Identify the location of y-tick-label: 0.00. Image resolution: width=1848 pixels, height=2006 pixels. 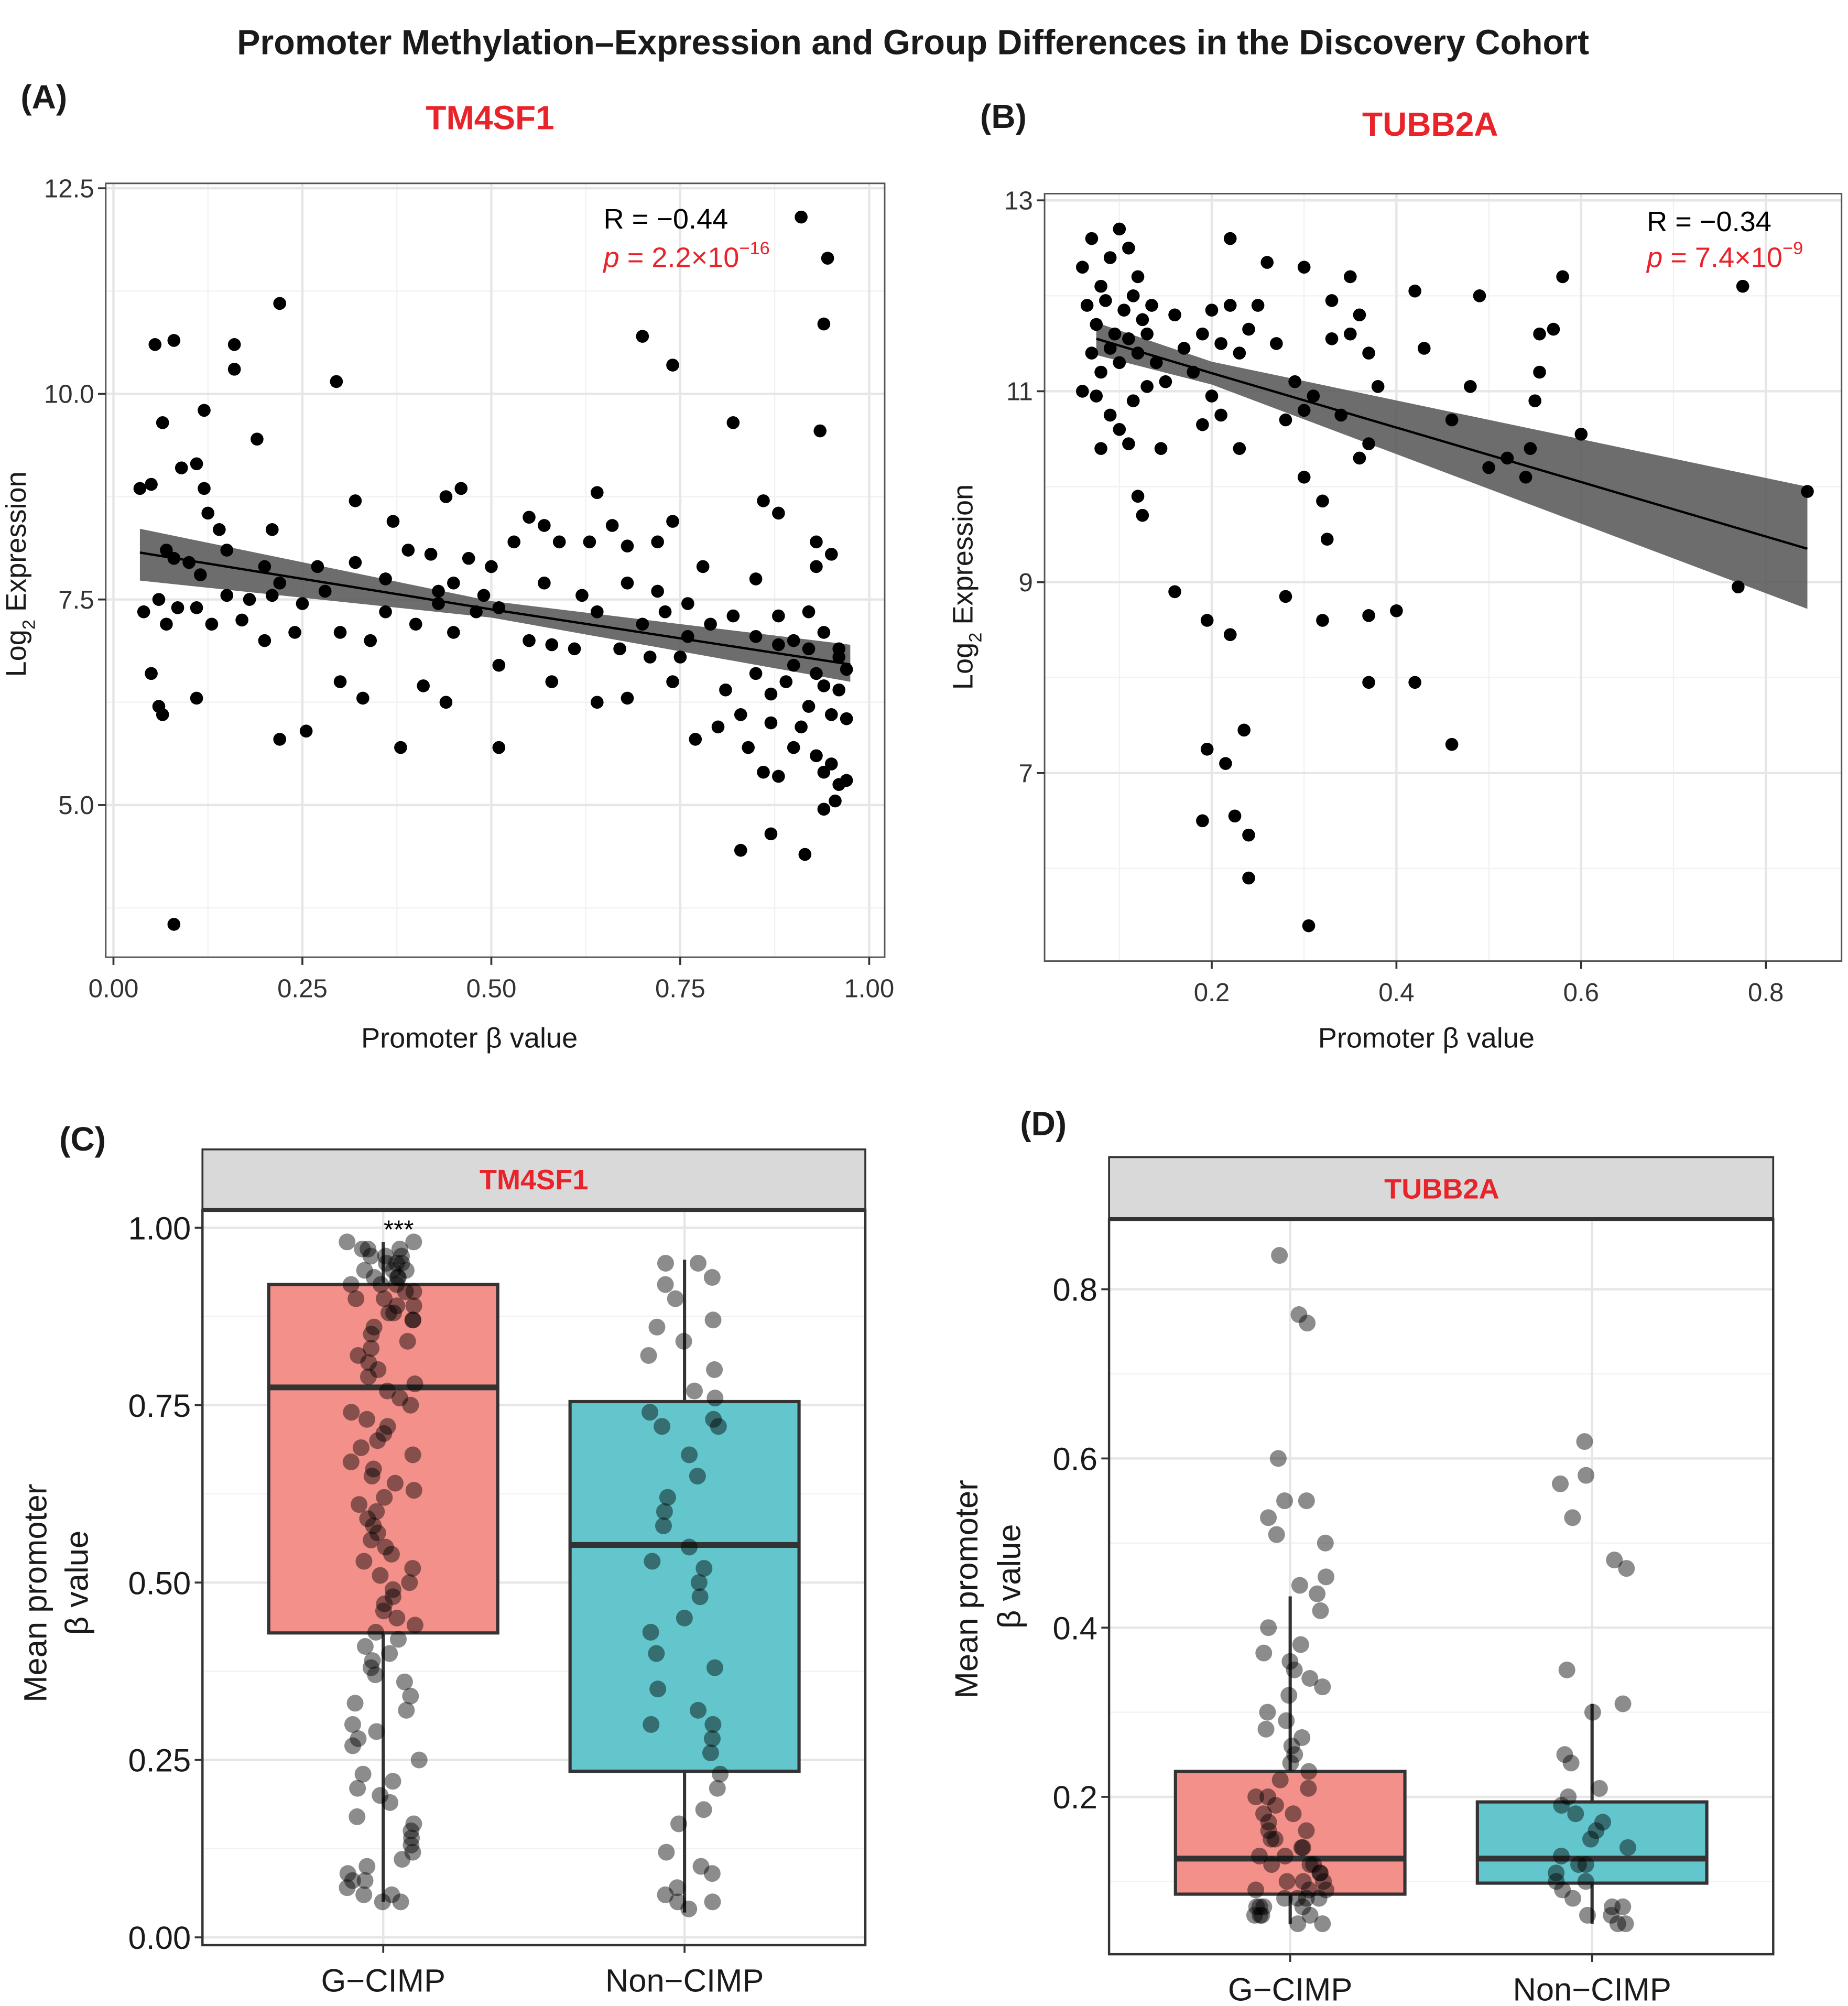
(159, 1938).